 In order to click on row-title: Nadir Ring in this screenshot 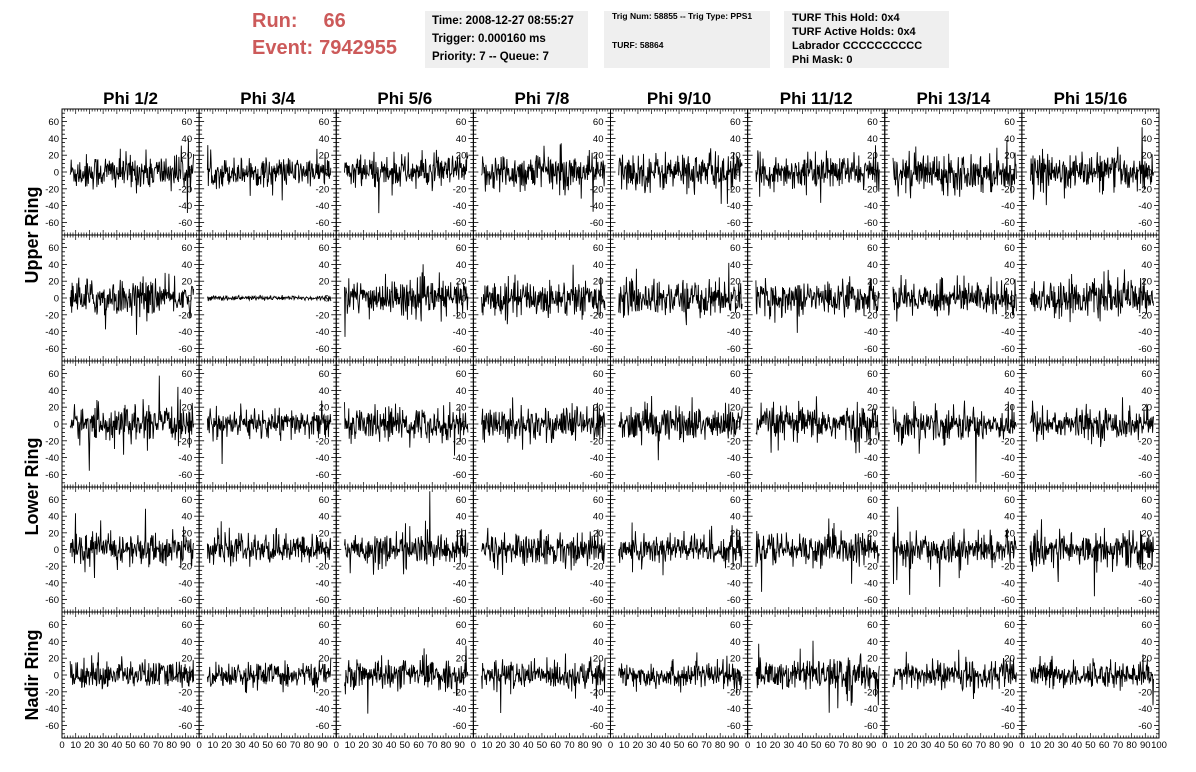, I will do `click(32, 674)`.